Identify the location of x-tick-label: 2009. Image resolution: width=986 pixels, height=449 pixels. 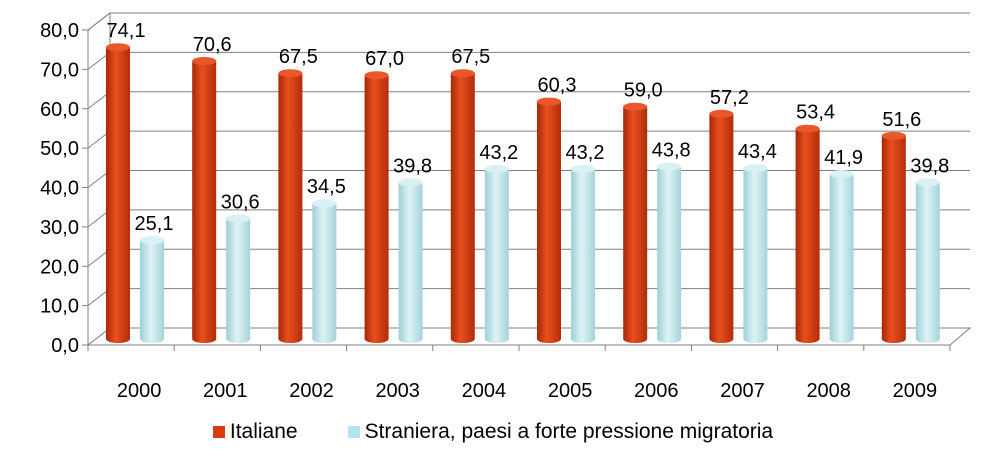
(915, 391).